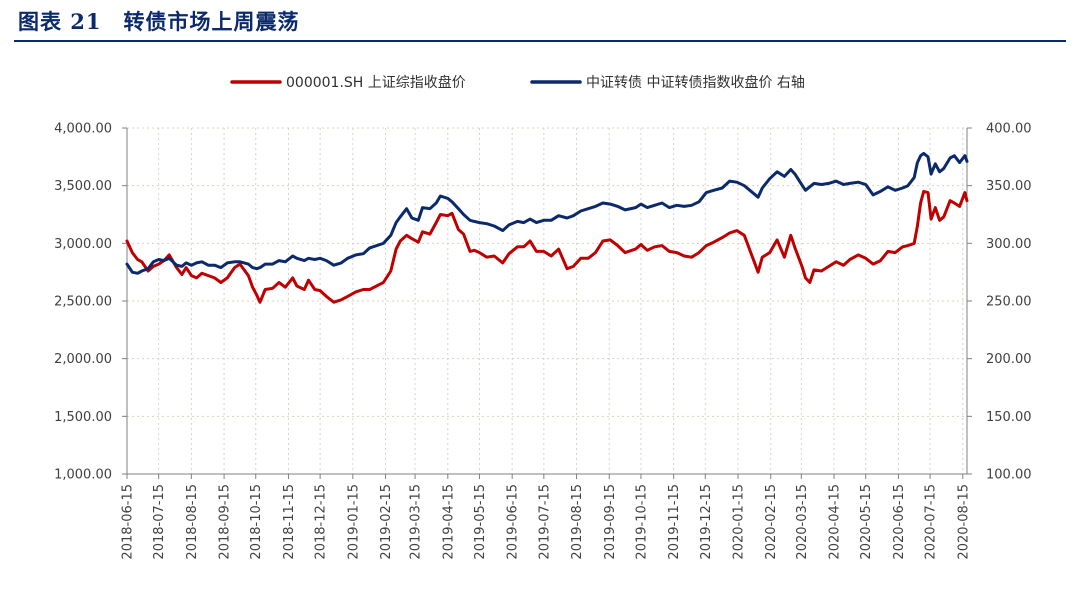 This screenshot has height=599, width=1070. I want to click on x-tick-label: 2020-07-15, so click(931, 522).